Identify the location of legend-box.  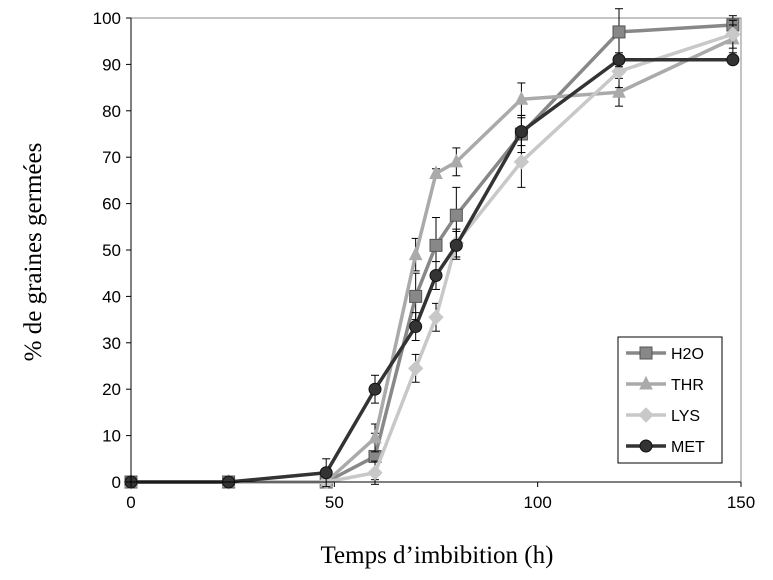
(670, 400).